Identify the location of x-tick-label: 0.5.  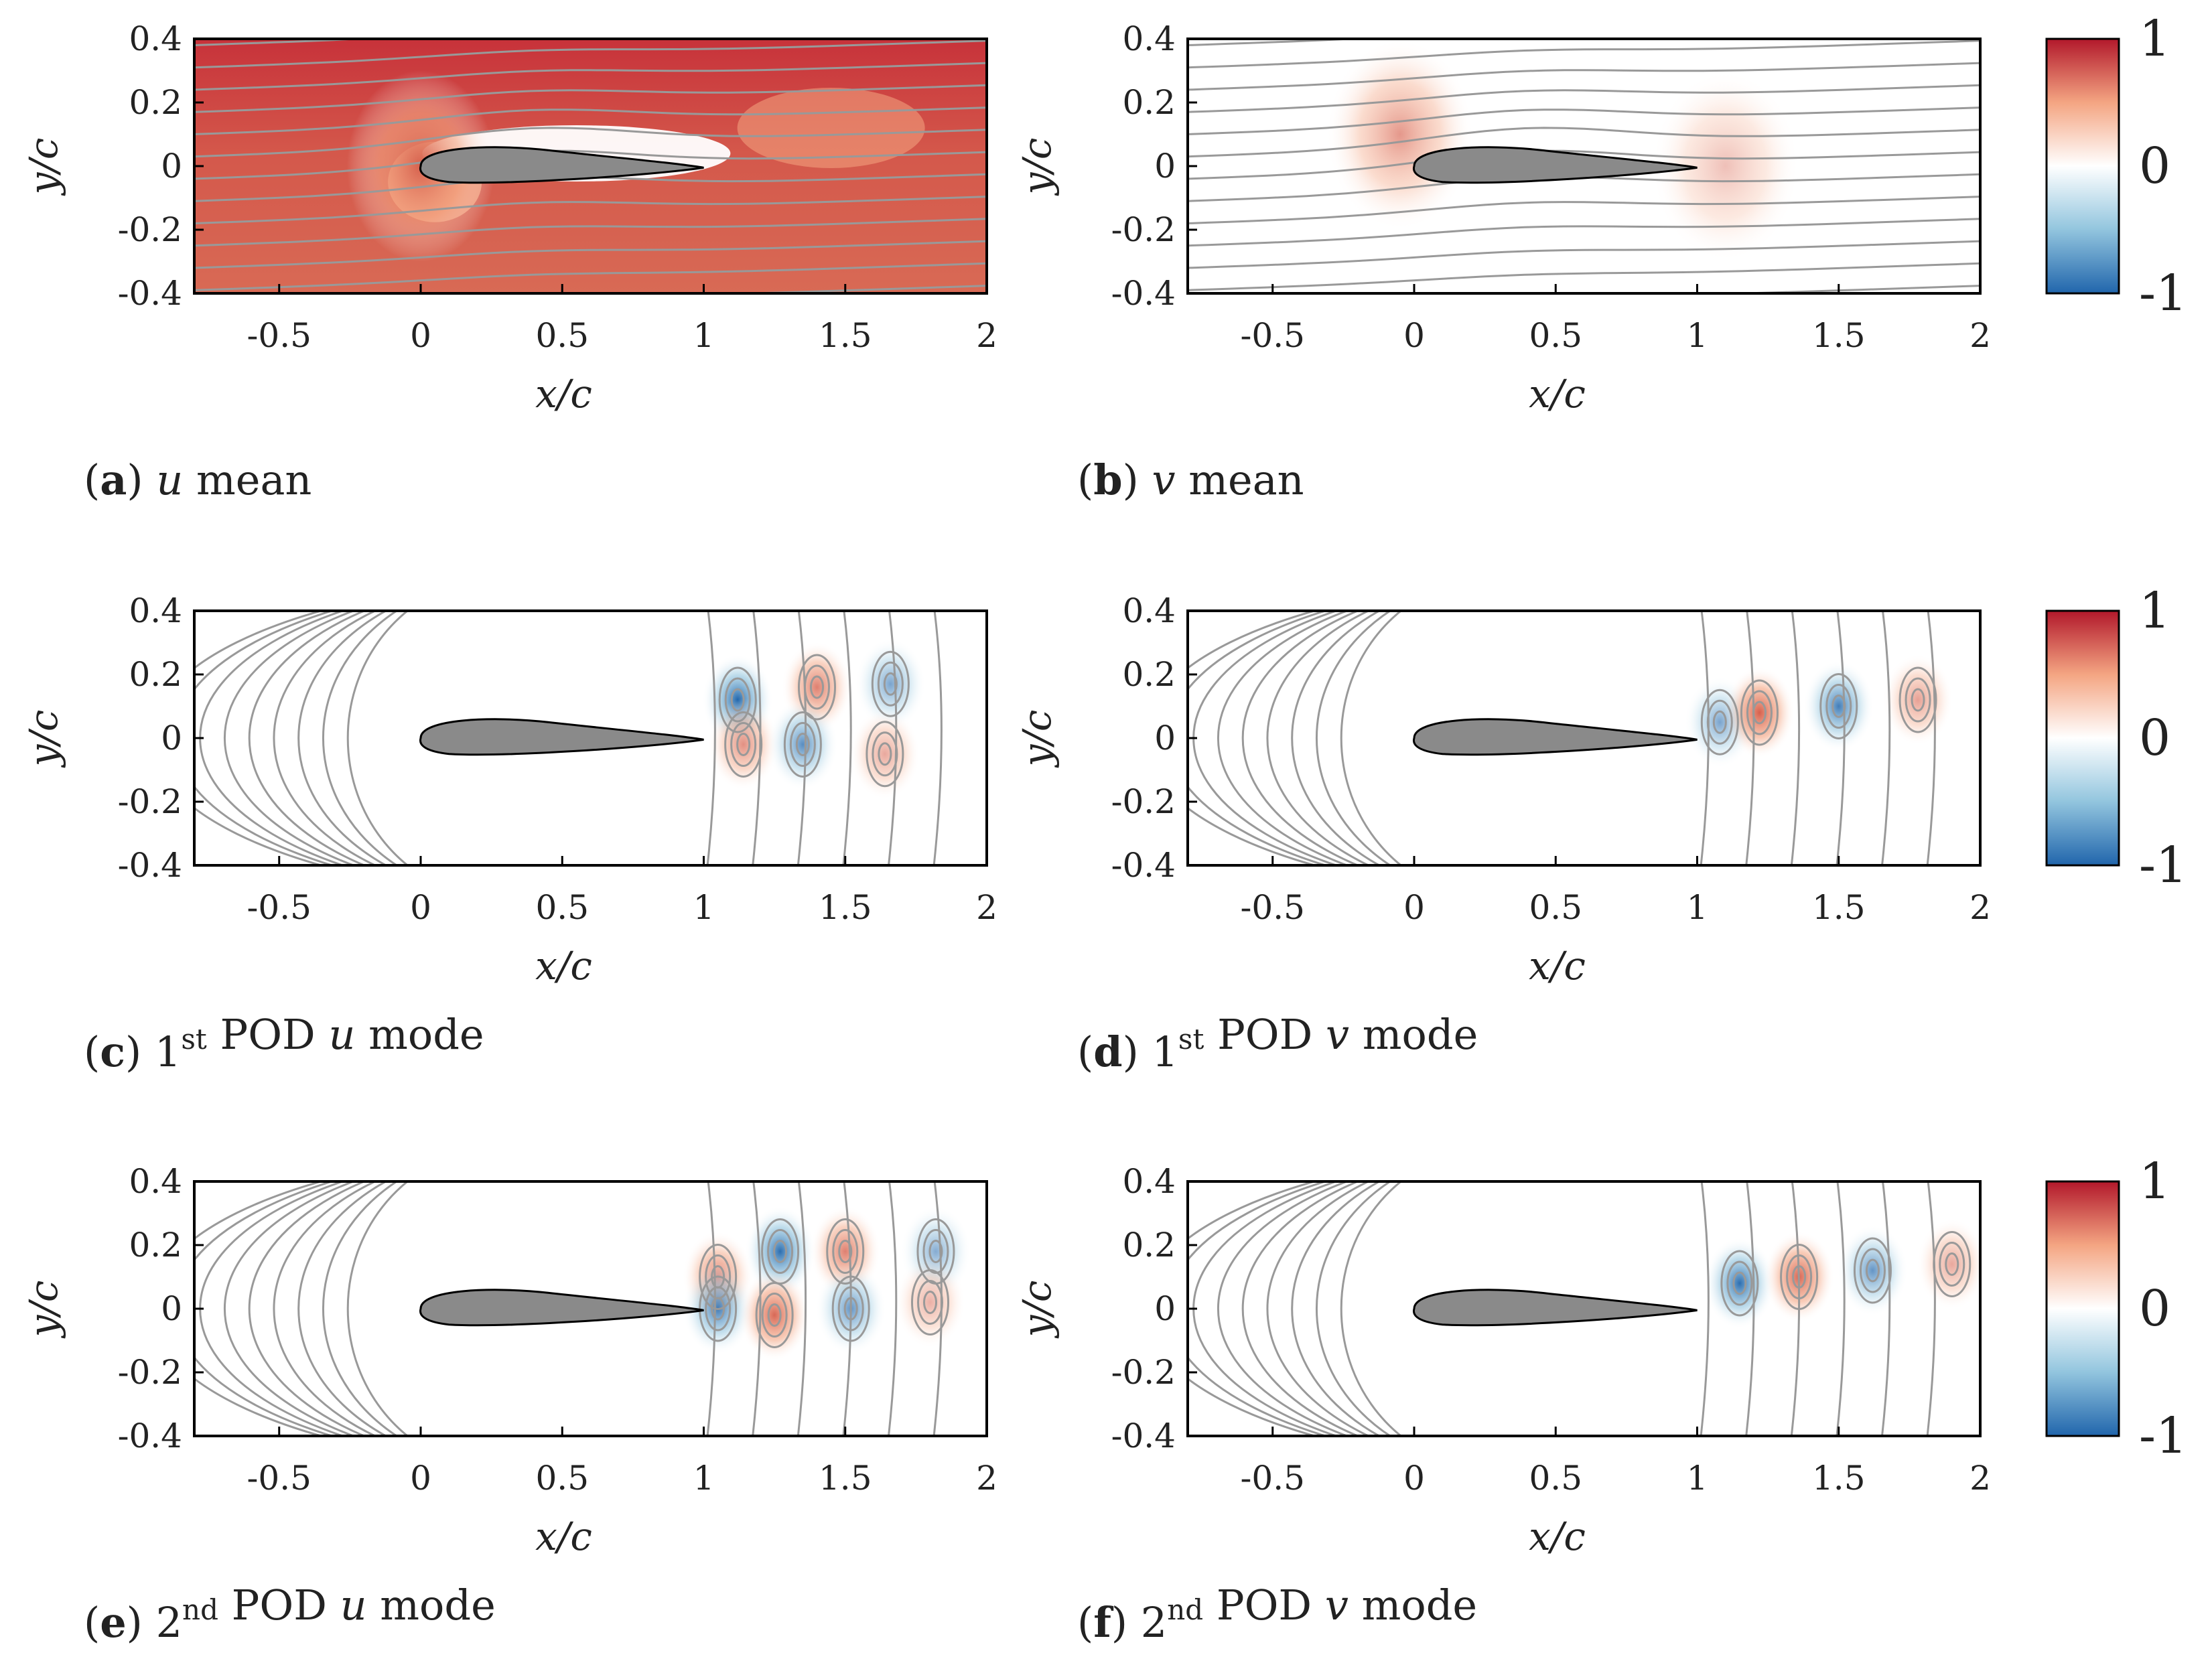
(1555, 907).